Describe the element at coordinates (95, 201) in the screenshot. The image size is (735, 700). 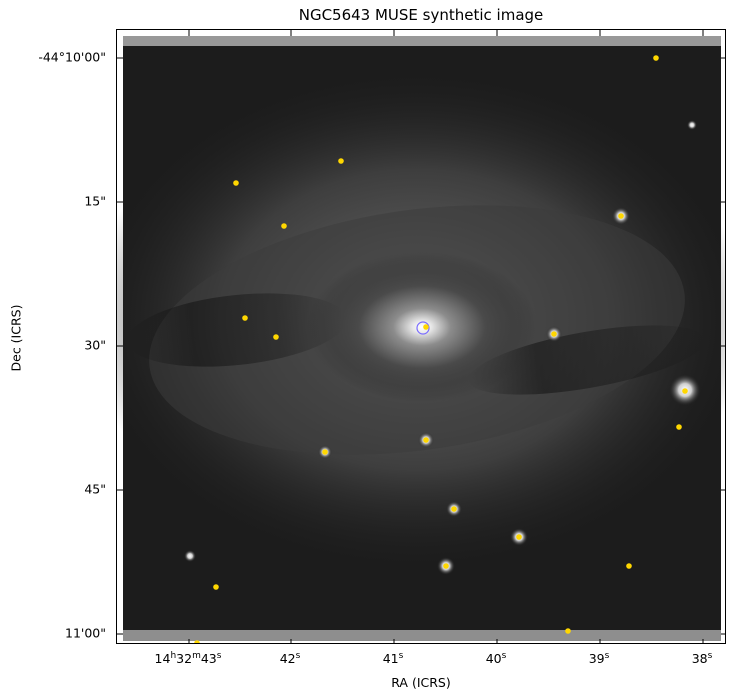
I see `ytick-label: 15"` at that location.